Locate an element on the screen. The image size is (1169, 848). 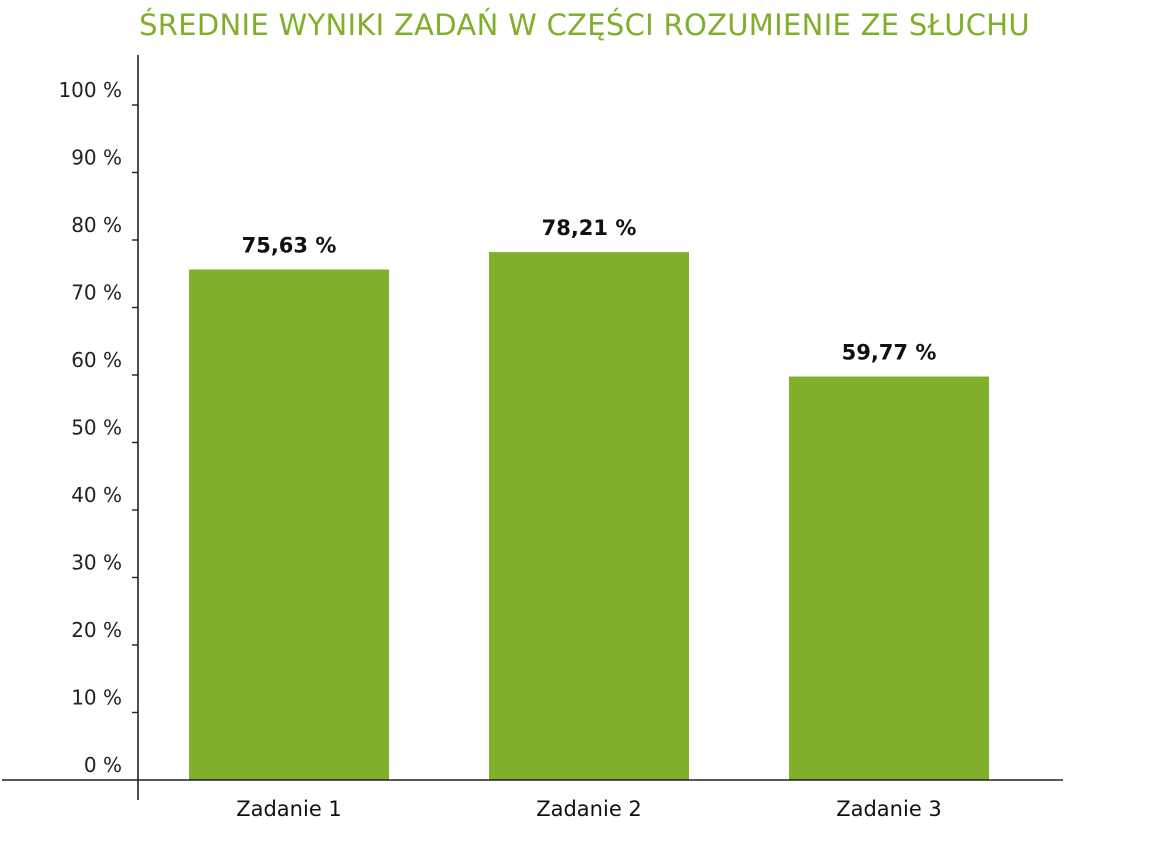
y-tick-label: 100 % is located at coordinates (90, 90).